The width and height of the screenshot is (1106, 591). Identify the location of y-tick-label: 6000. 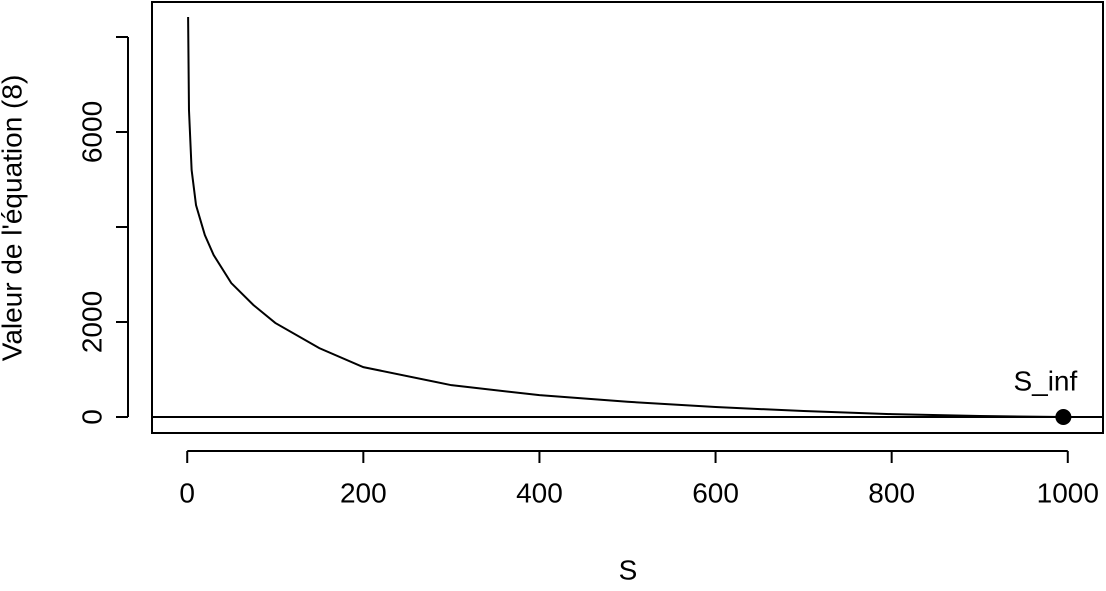
(91, 132).